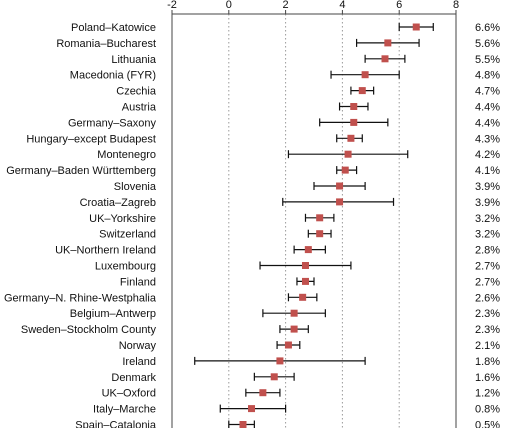  What do you see at coordinates (487, 298) in the screenshot?
I see `value-label: 2.6%` at bounding box center [487, 298].